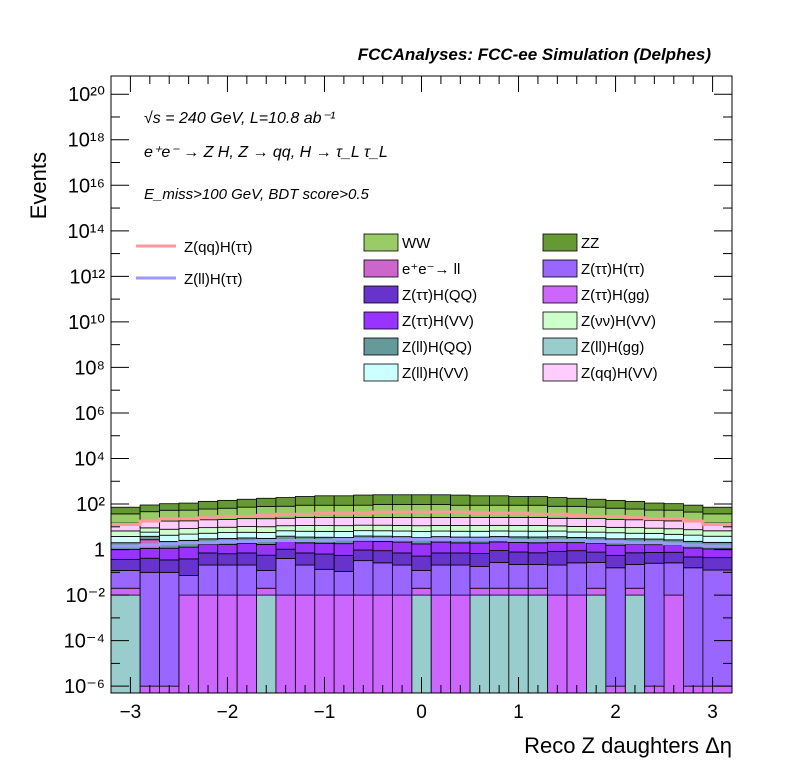  I want to click on y-tick-label: 10¹⁸, so click(86, 141).